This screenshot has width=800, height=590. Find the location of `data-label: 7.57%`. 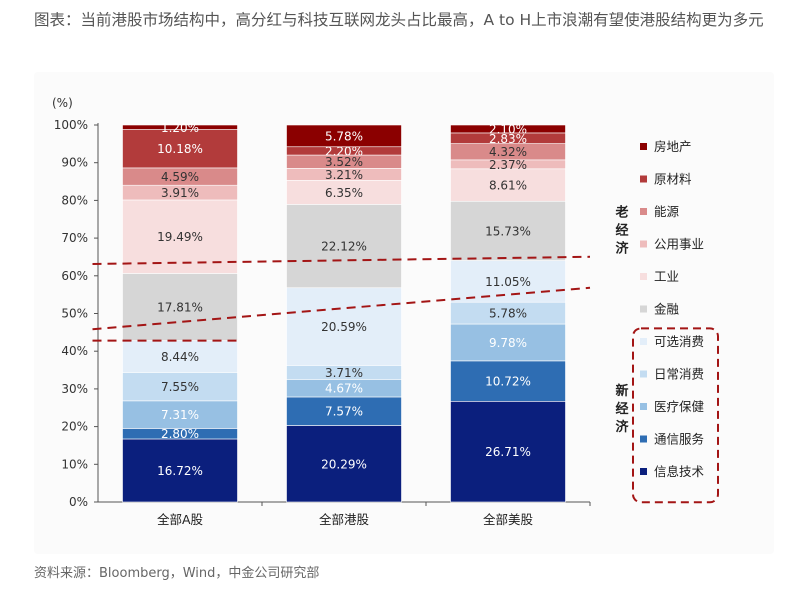

data-label: 7.57% is located at coordinates (344, 412).